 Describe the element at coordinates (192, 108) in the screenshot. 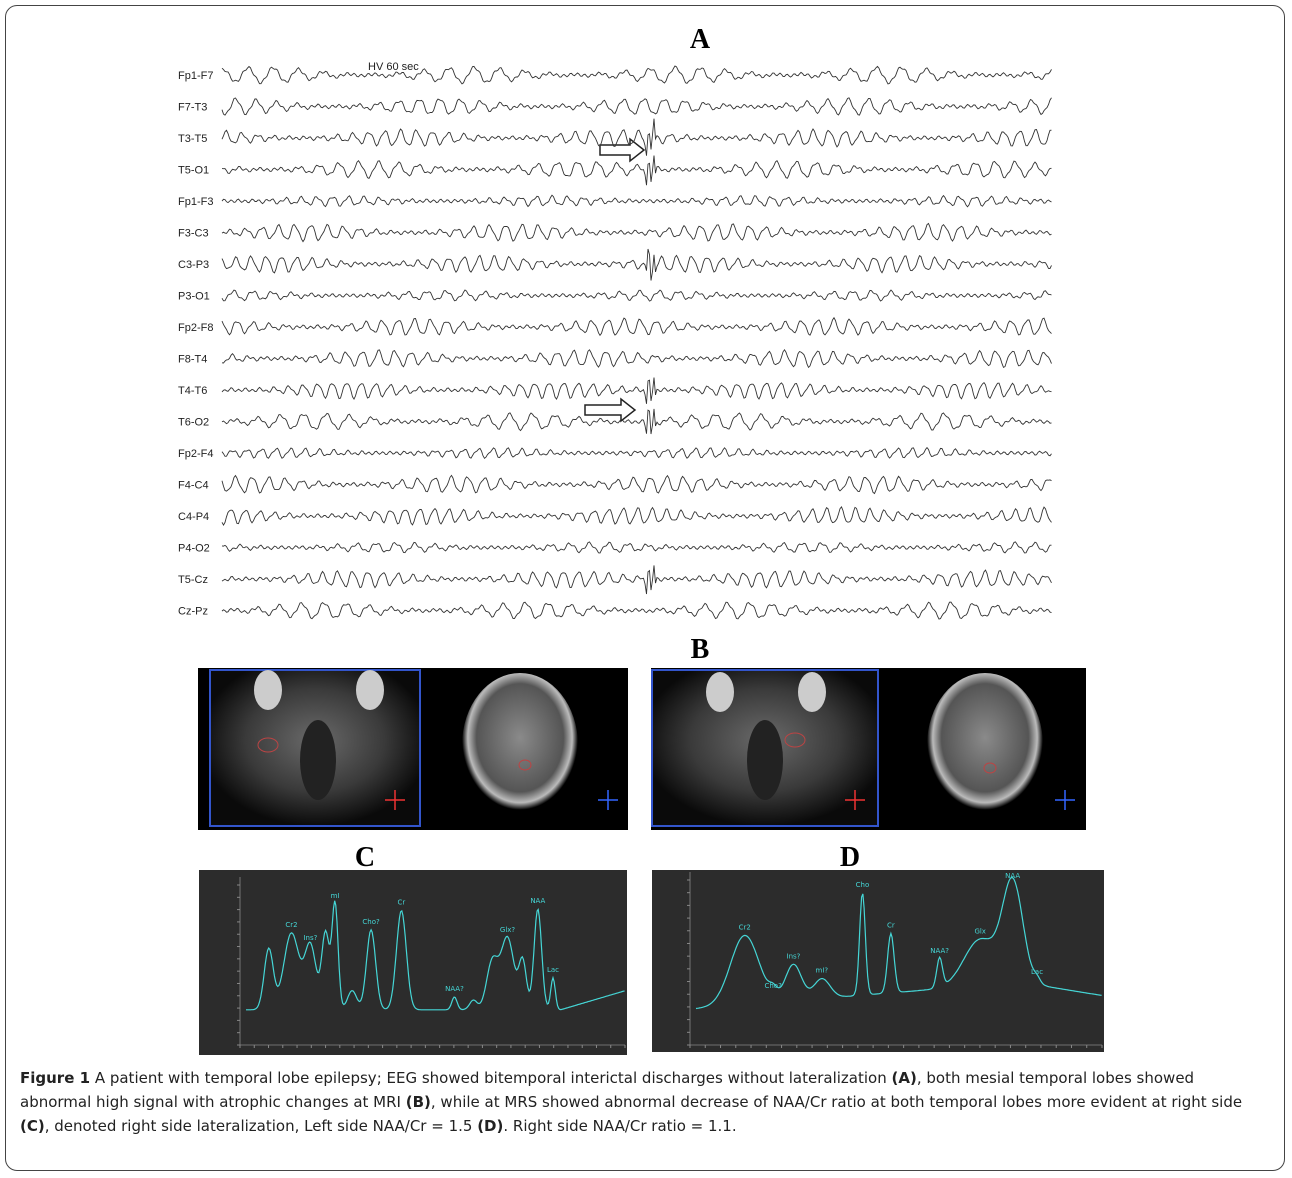

I see `channel-label: F7-T3` at that location.